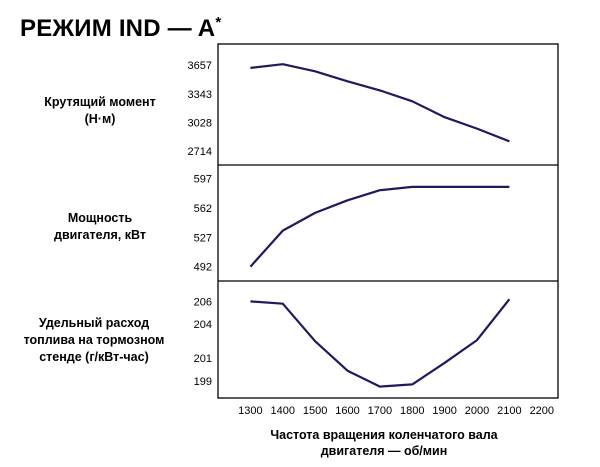  What do you see at coordinates (384, 435) in the screenshot?
I see `x-label-line-1: Частота вращения коленчатого вала` at bounding box center [384, 435].